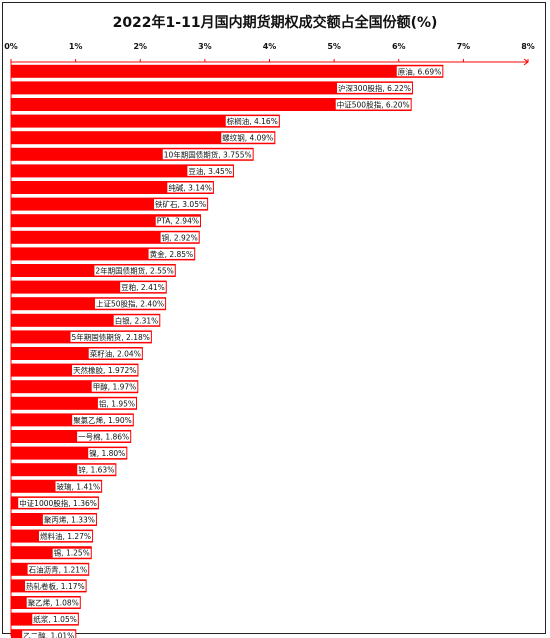 Image resolution: width=550 pixels, height=638 pixels. I want to click on bar-data-label: 纸浆, 1.05%, so click(55, 619).